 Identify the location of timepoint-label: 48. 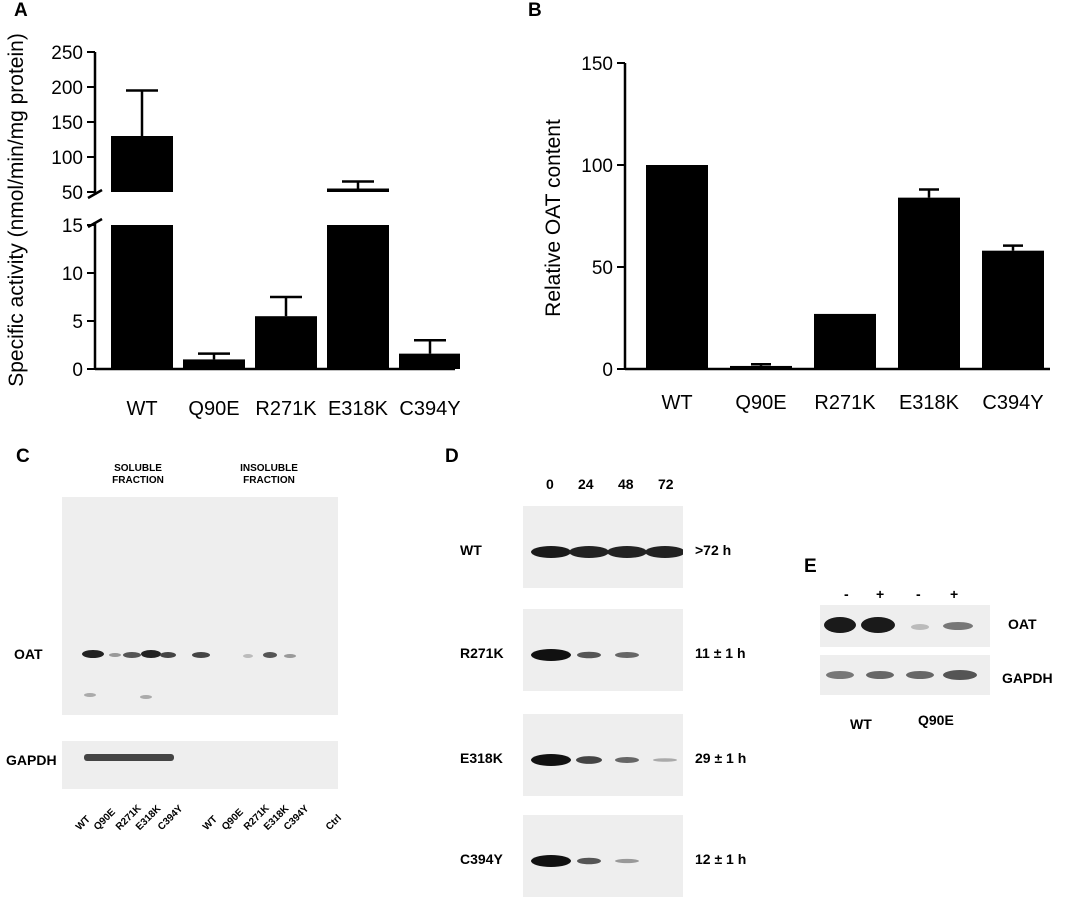
(626, 484).